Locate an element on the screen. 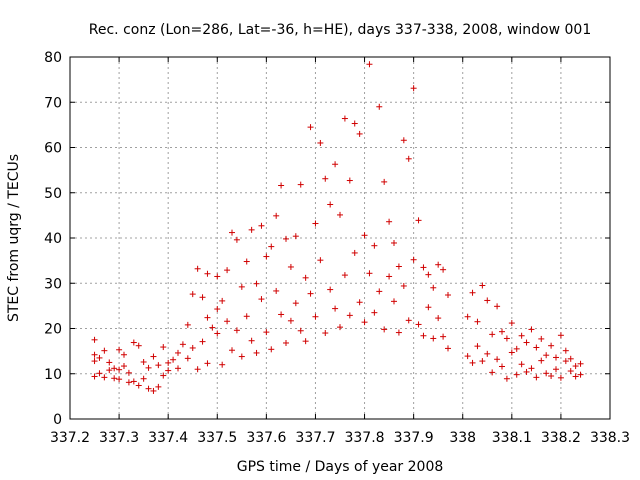  x-tick-label: 337.8 is located at coordinates (364, 438).